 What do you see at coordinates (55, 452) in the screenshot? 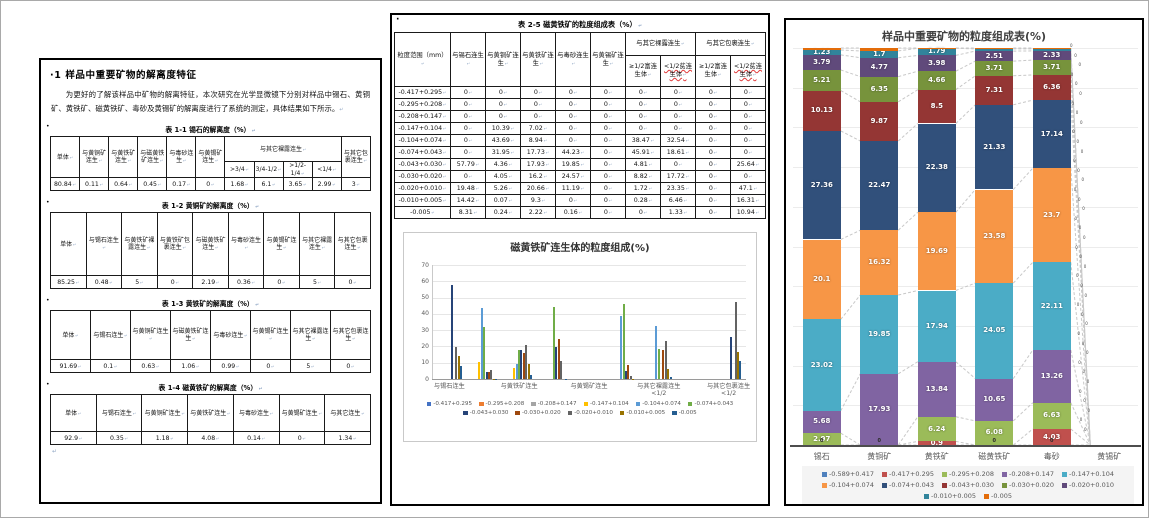
I see `pilcrow-mark: ↵` at bounding box center [55, 452].